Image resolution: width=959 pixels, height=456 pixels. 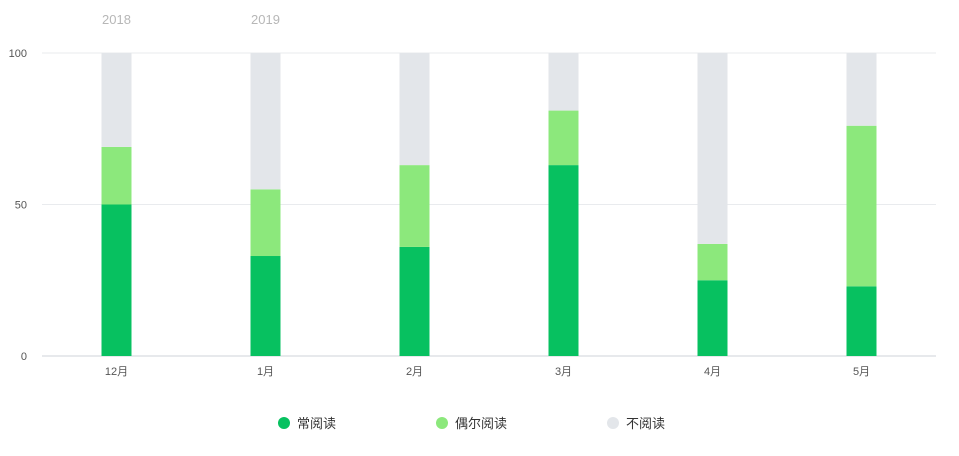 What do you see at coordinates (712, 372) in the screenshot?
I see `x-tick-label: 4月` at bounding box center [712, 372].